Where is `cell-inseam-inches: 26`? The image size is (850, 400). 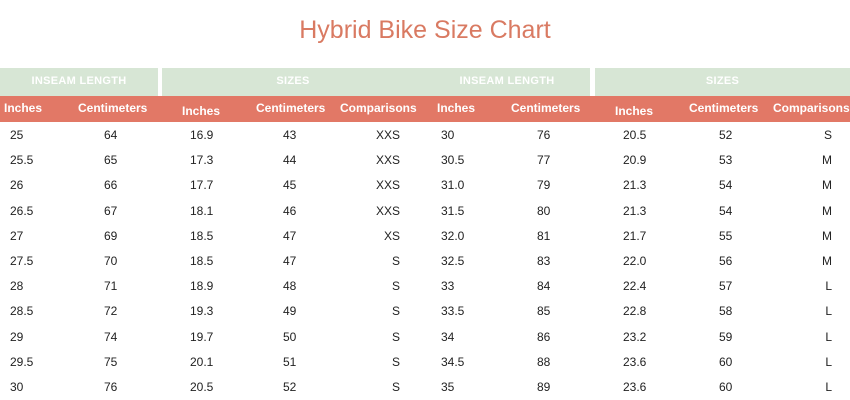 cell-inseam-inches: 26 is located at coordinates (17, 185).